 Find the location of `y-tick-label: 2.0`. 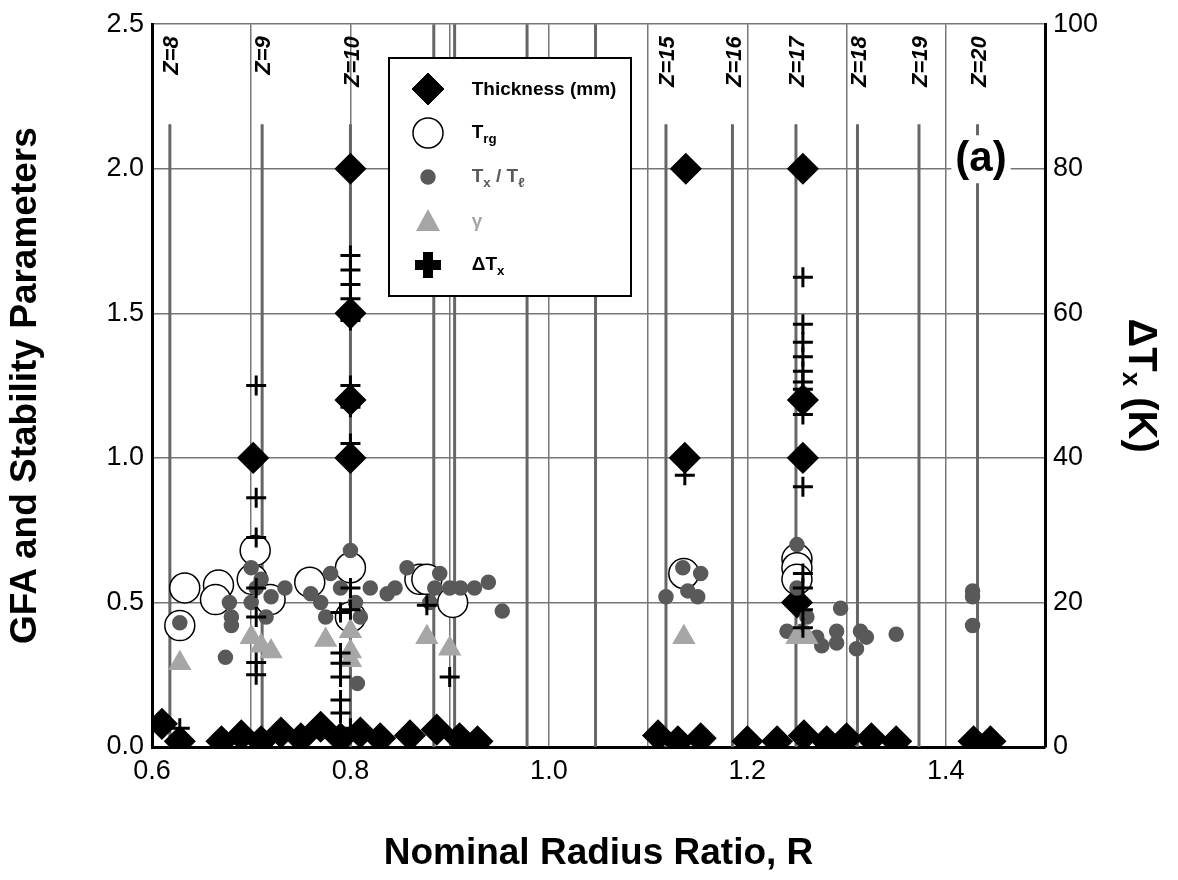

y-tick-label: 2.0 is located at coordinates (125, 167).